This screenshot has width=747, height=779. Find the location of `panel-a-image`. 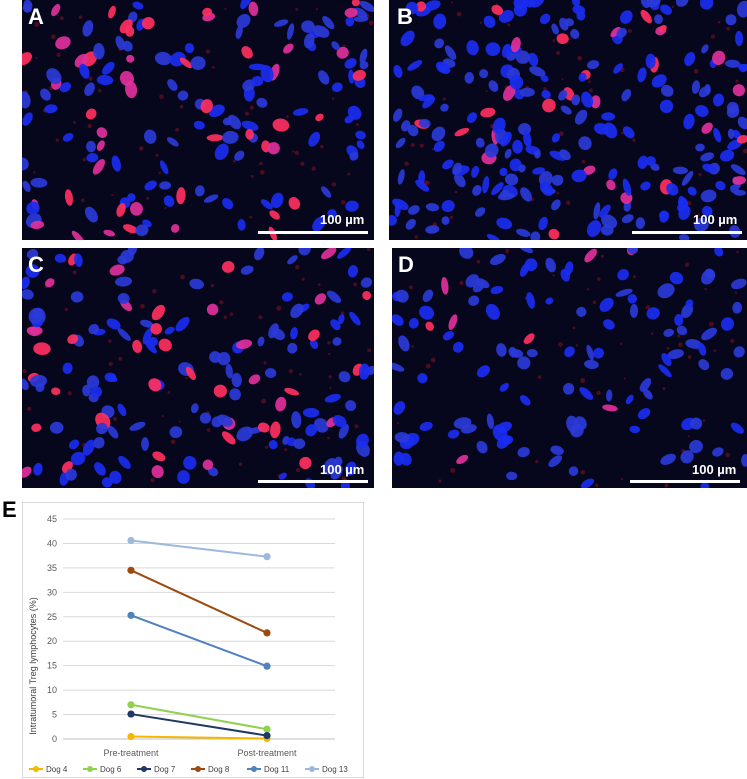

panel-a-image is located at coordinates (198, 120).